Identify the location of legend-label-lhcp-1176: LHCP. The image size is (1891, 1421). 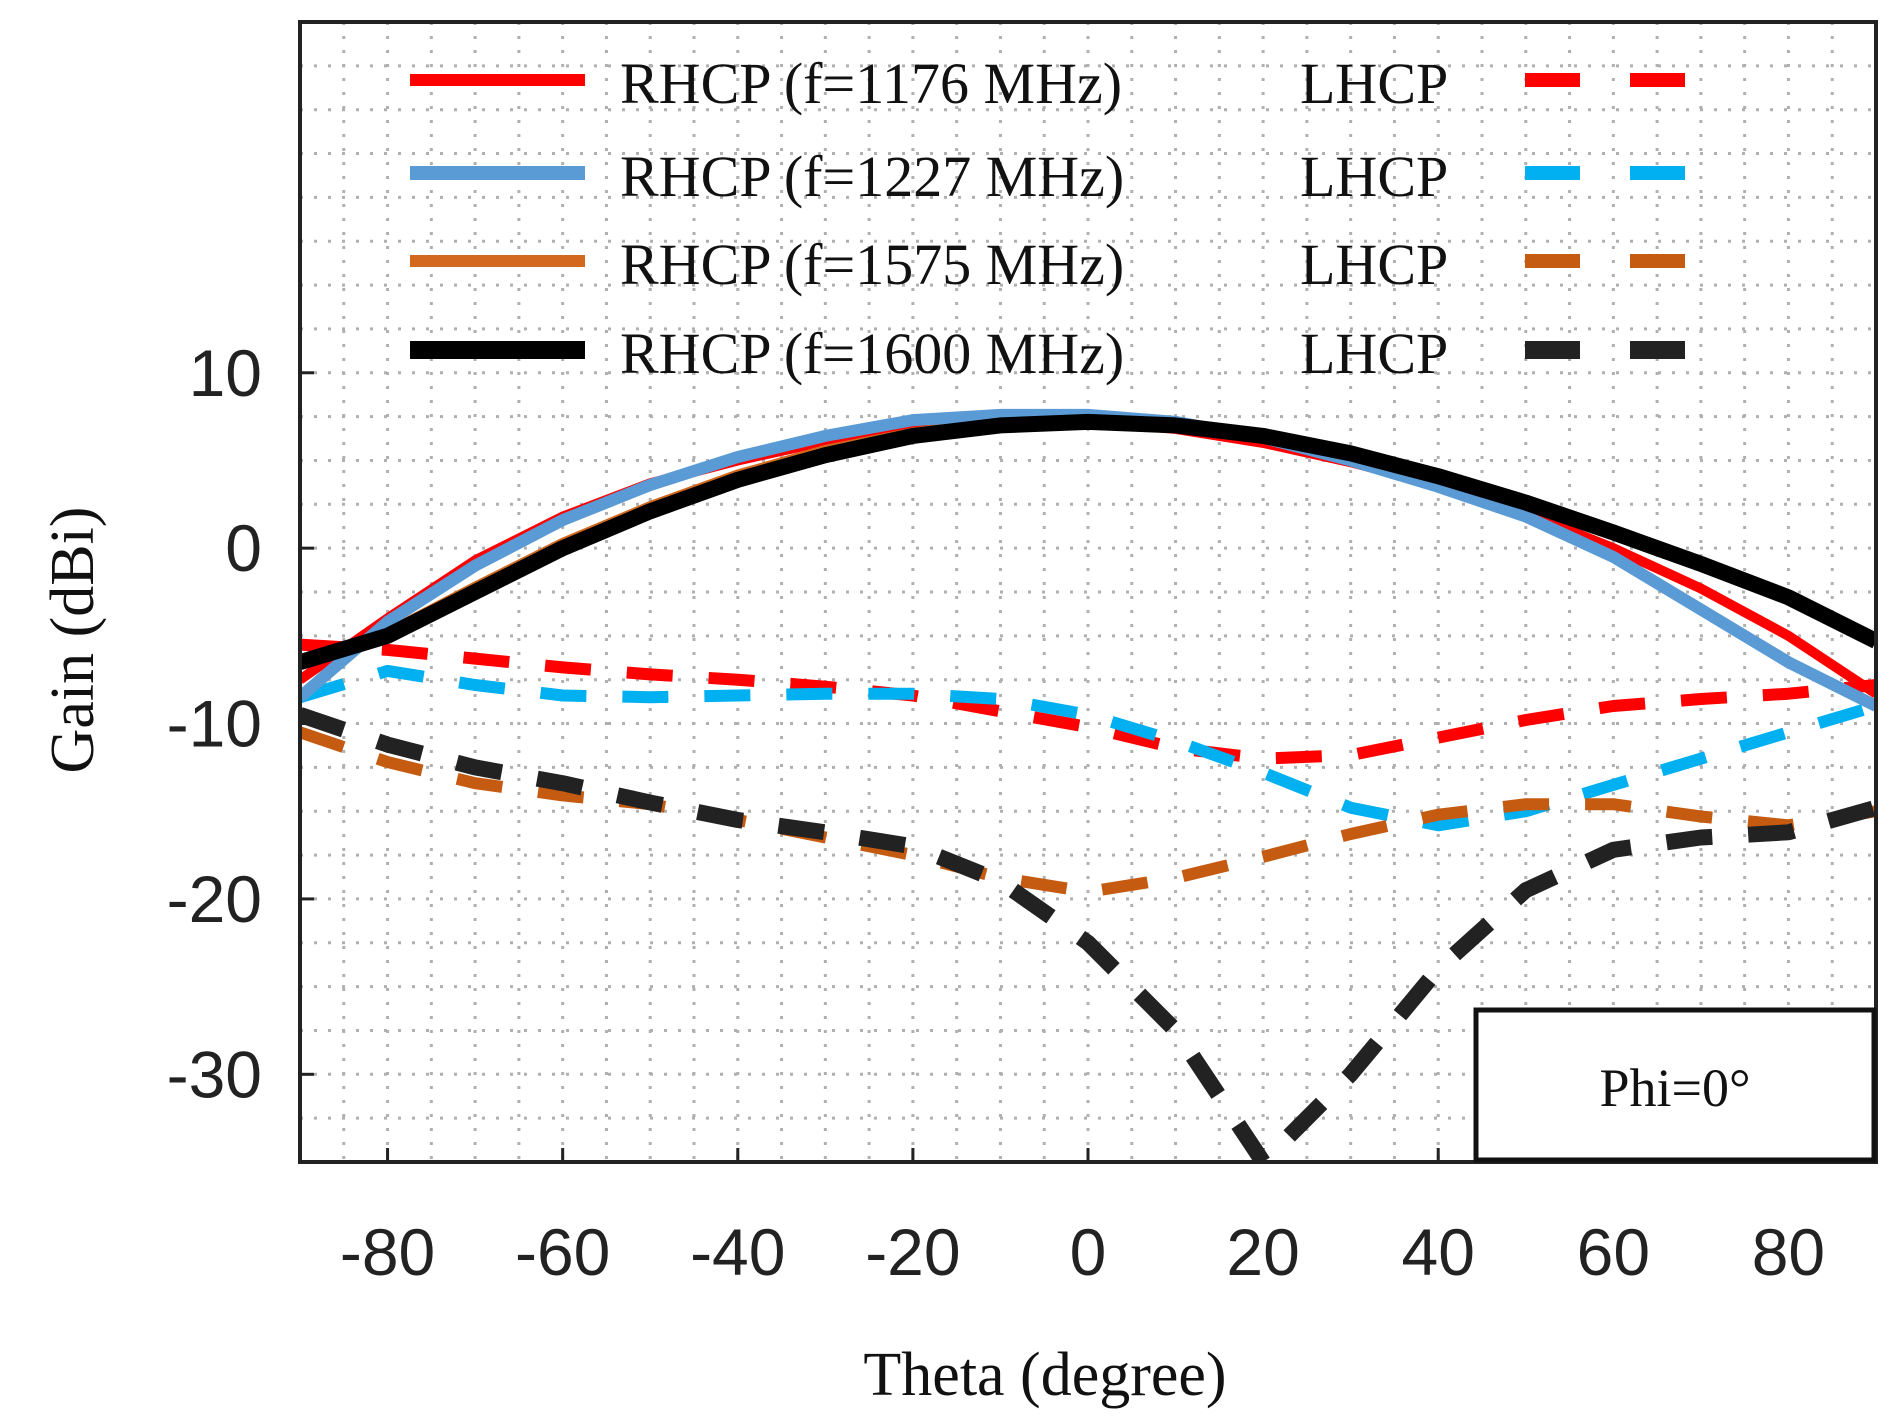
(1374, 83).